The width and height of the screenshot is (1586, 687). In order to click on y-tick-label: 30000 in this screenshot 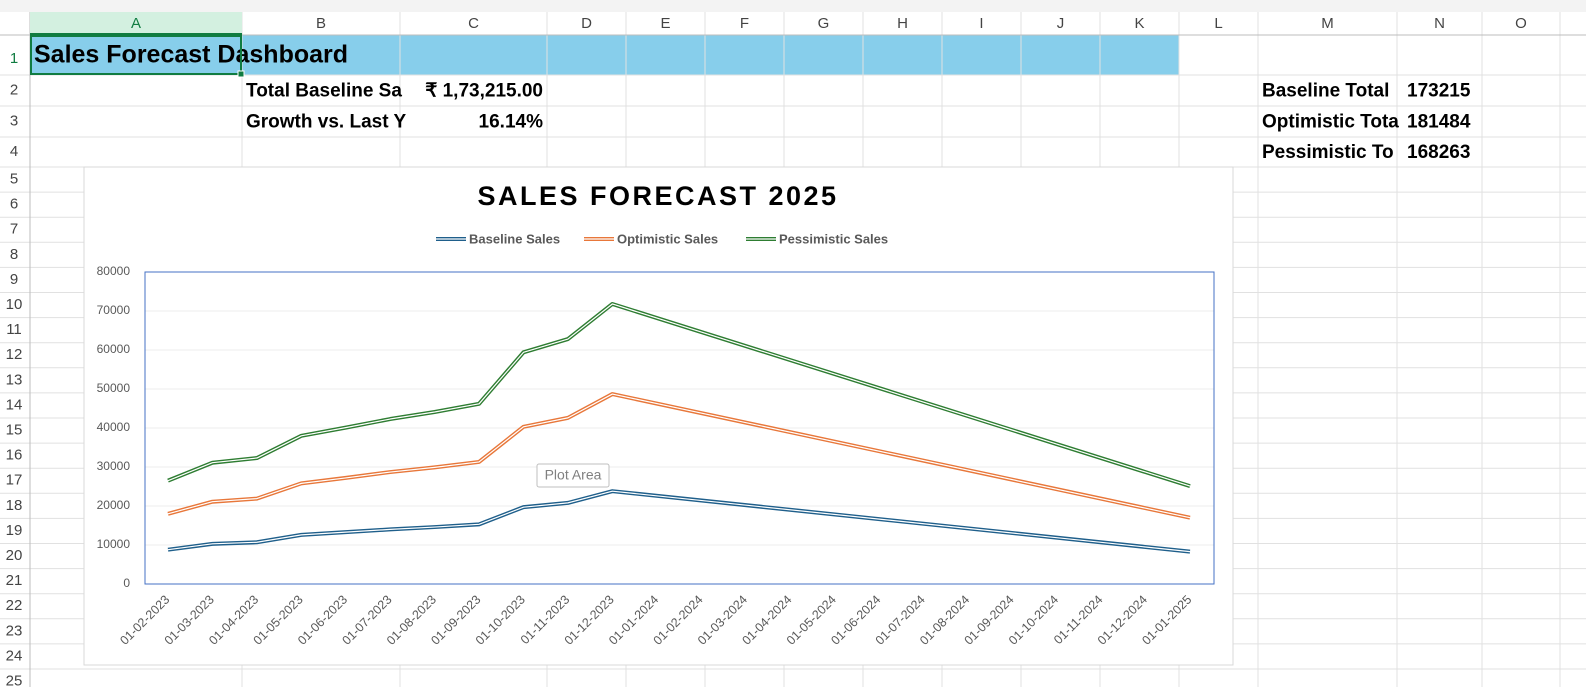, I will do `click(114, 466)`.